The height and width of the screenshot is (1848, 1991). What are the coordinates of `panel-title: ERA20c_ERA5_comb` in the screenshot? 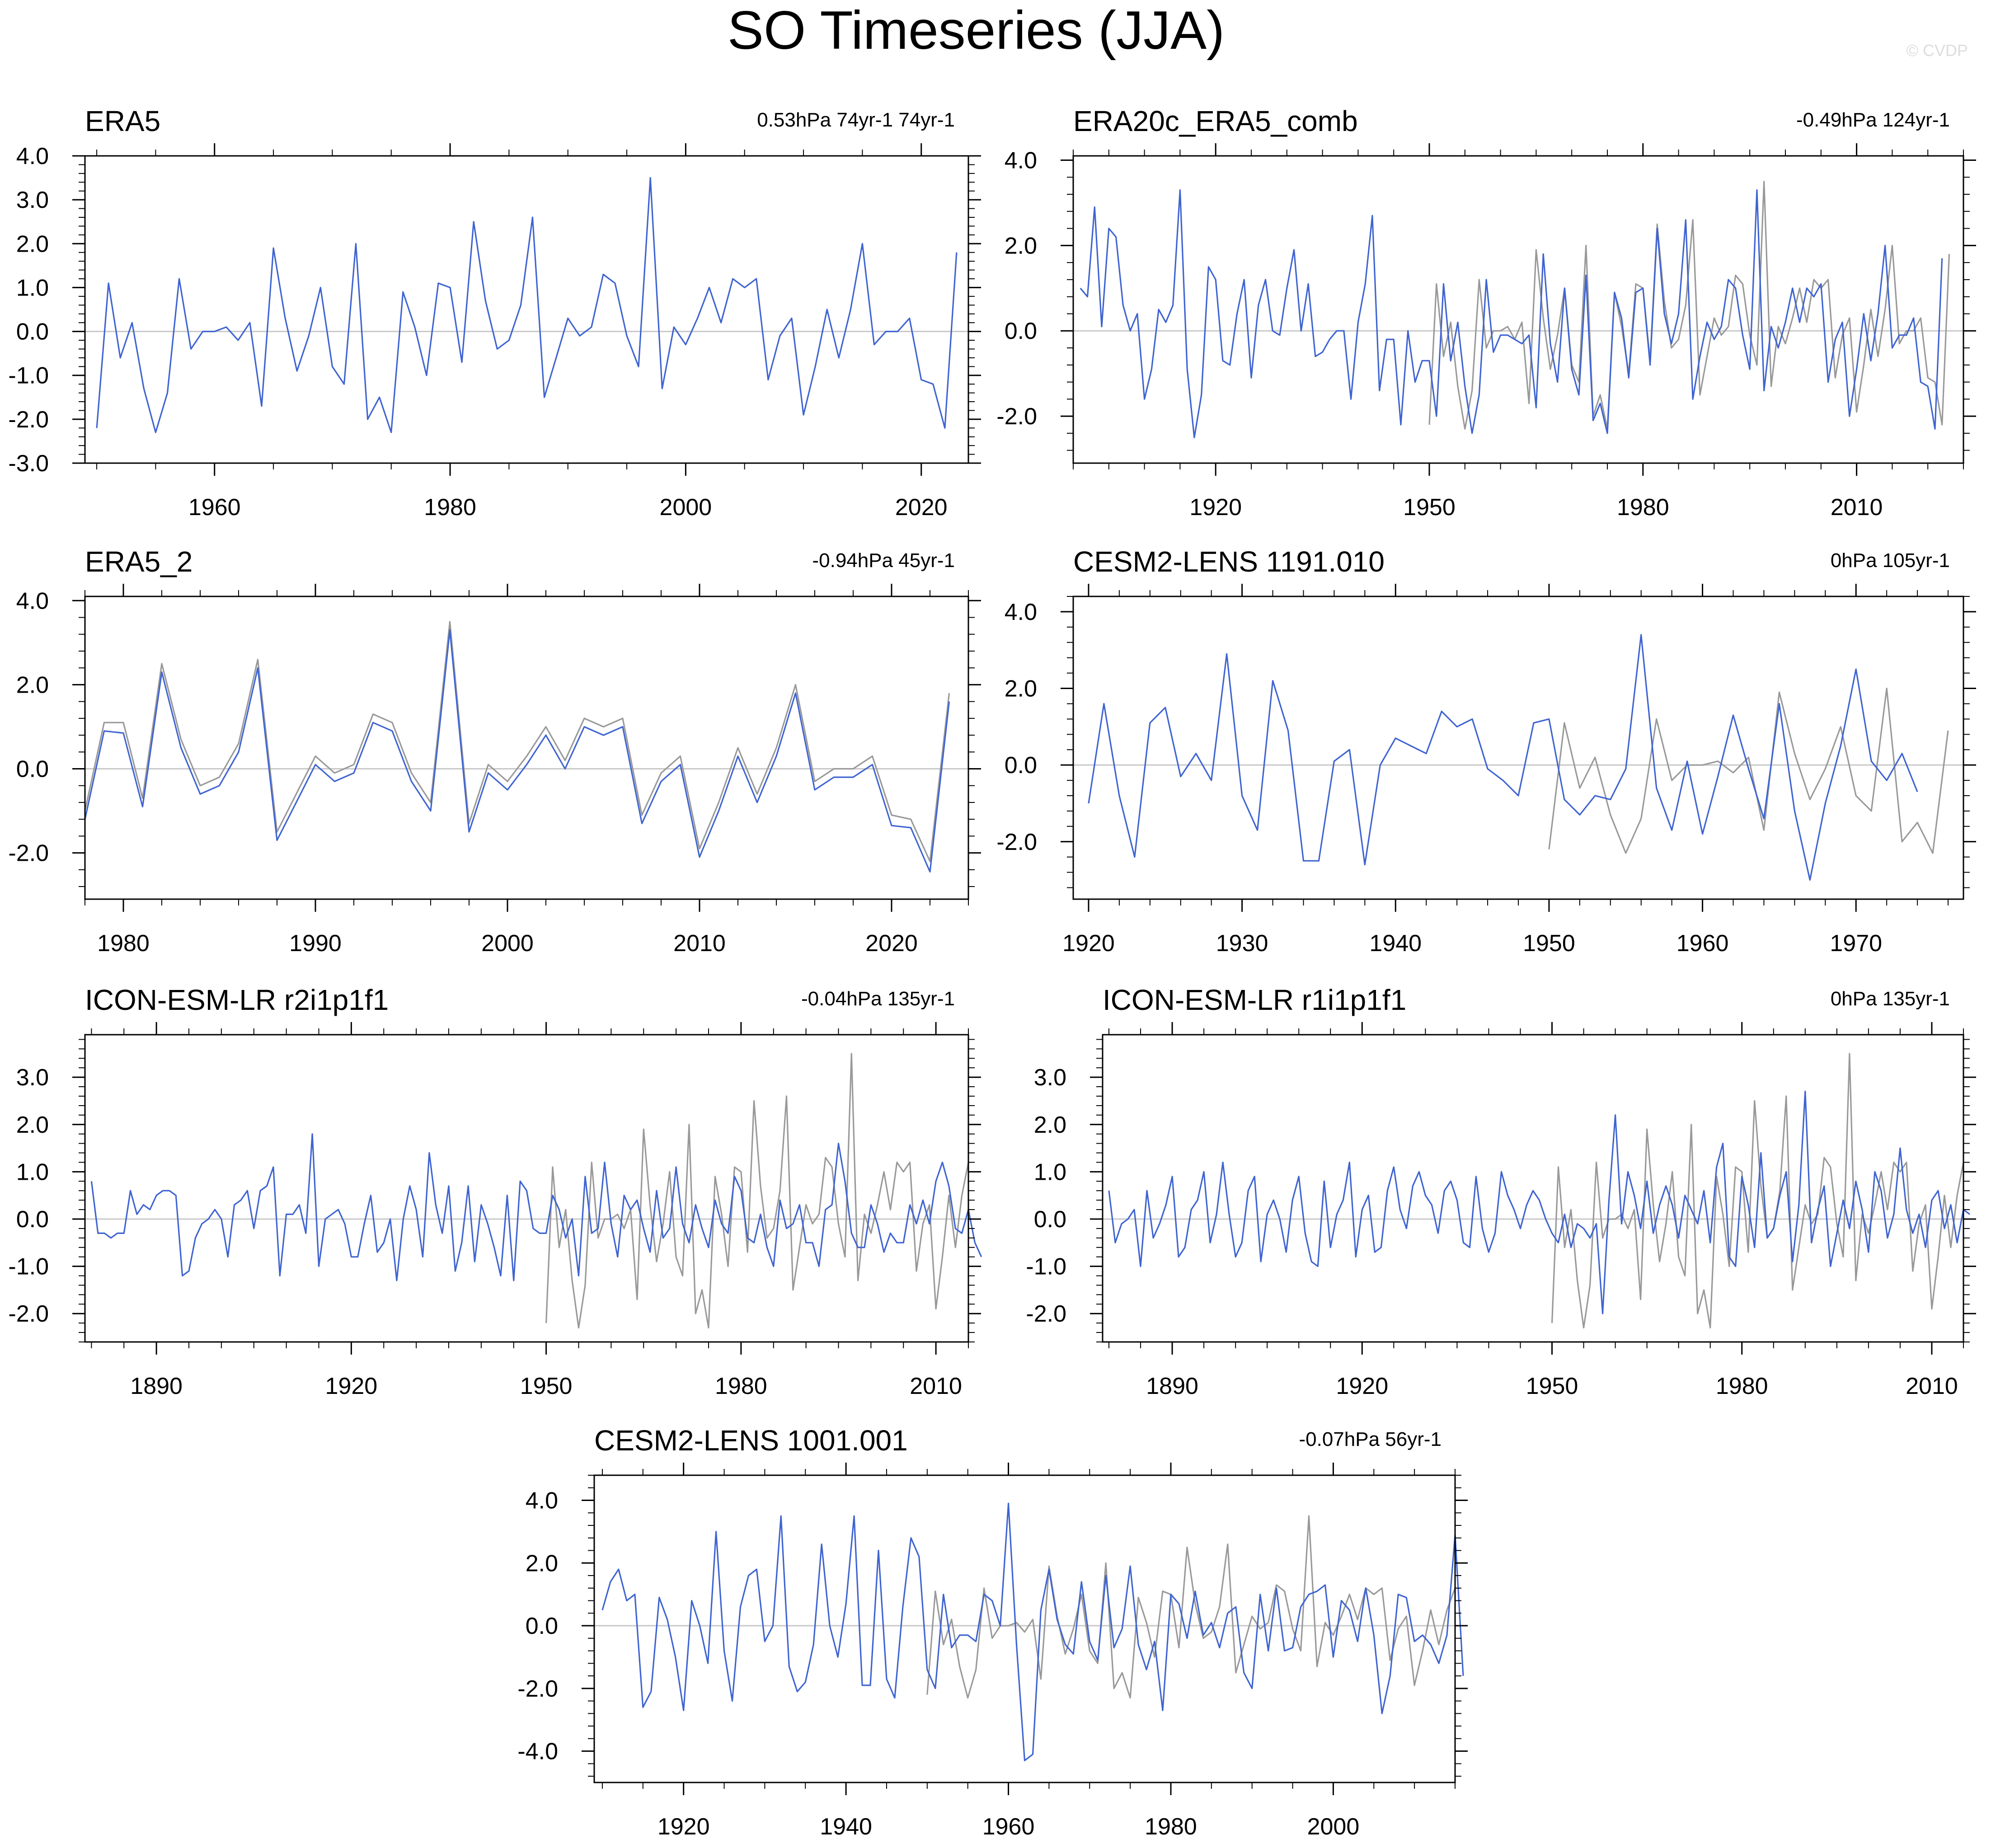 It's located at (1215, 121).